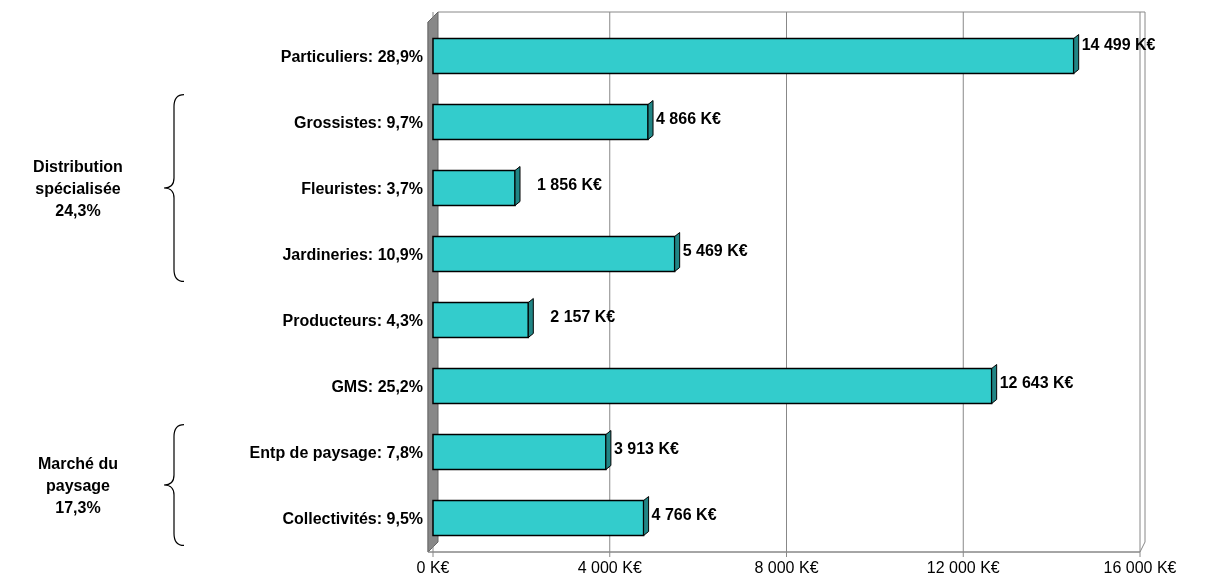 This screenshot has height=577, width=1218. Describe the element at coordinates (646, 449) in the screenshot. I see `data-label: 3 913 K€` at that location.